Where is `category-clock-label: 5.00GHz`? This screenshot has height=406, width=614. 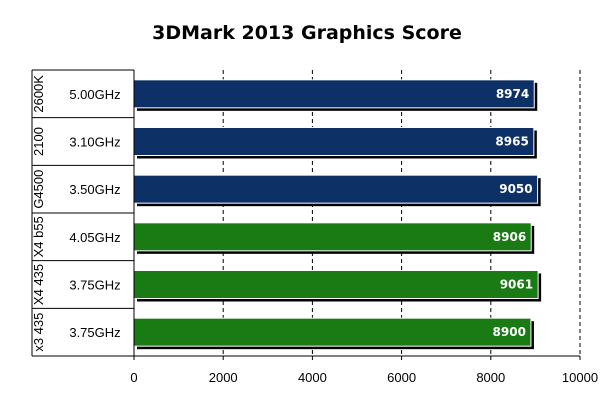
category-clock-label: 5.00GHz is located at coordinates (94, 94).